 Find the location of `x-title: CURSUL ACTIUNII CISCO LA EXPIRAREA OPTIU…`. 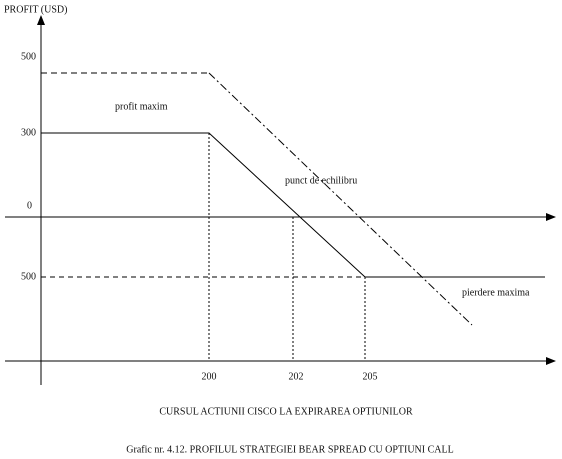

x-title: CURSUL ACTIUNII CISCO LA EXPIRAREA OPTIU… is located at coordinates (286, 411).